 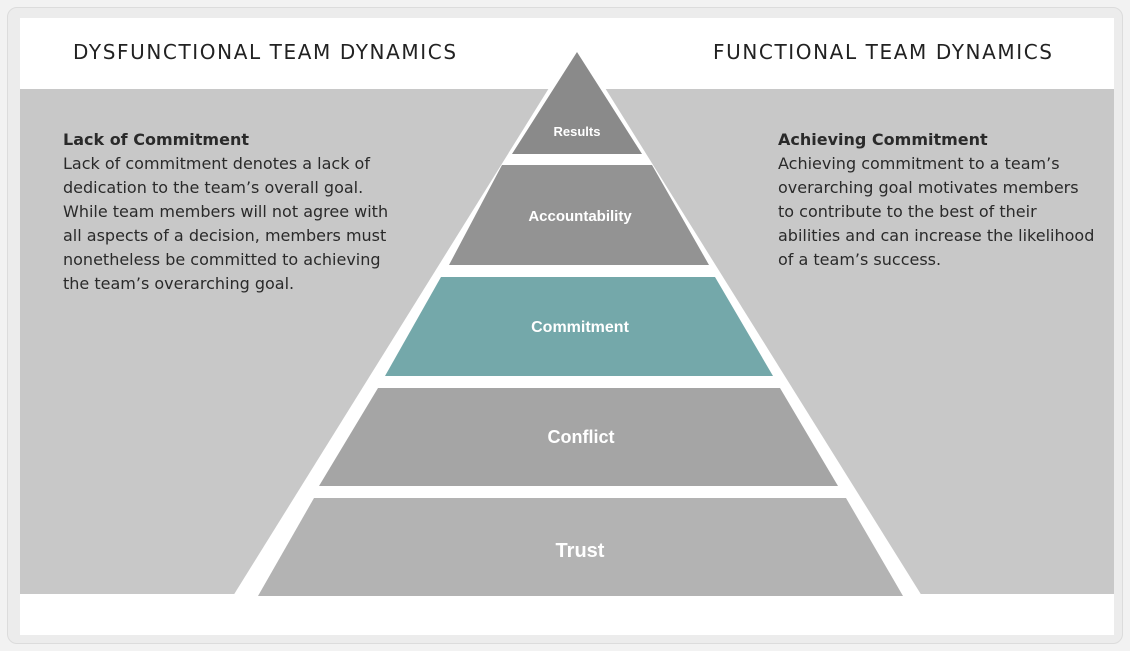 I want to click on achieving-commitment-title: Achieving Commitment, so click(x=883, y=139).